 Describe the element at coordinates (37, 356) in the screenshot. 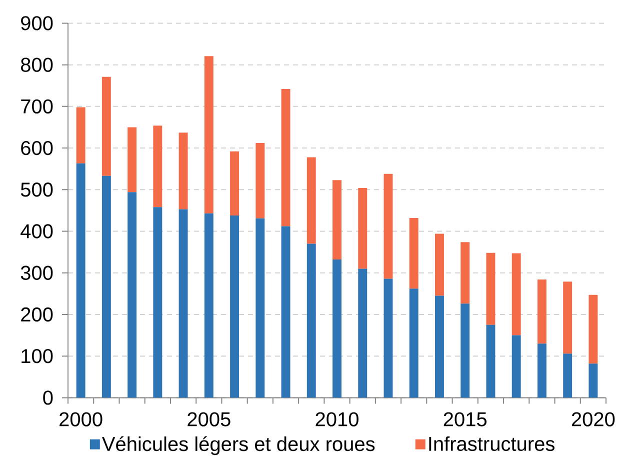

I see `y-tick-label: 100` at that location.